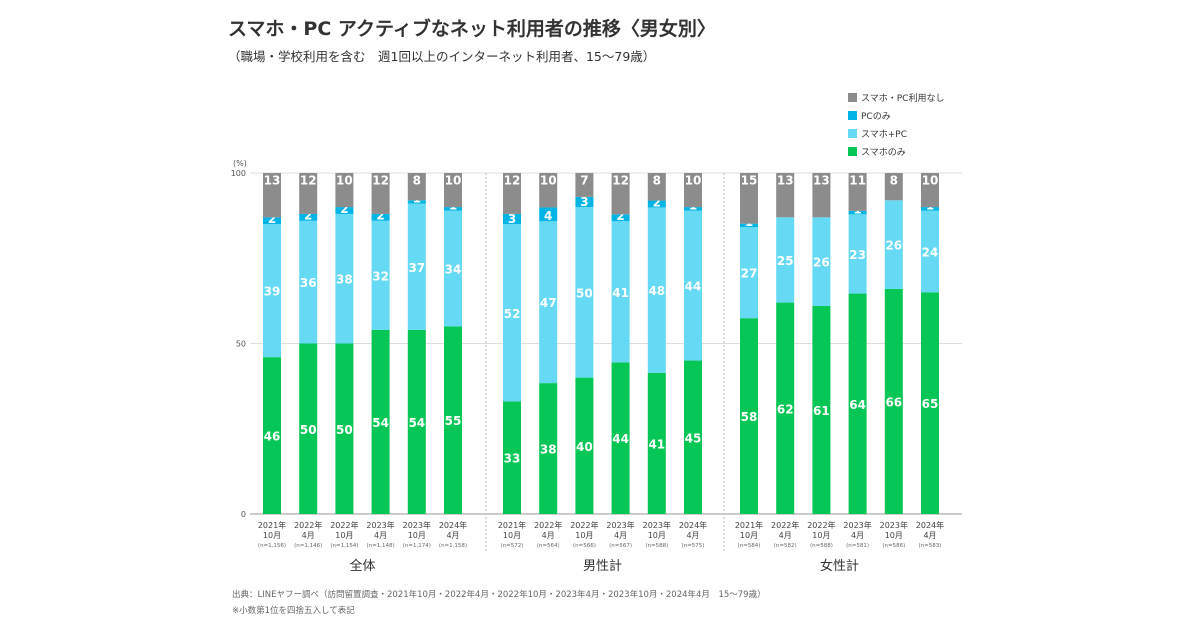  I want to click on data-label: 15, so click(749, 181).